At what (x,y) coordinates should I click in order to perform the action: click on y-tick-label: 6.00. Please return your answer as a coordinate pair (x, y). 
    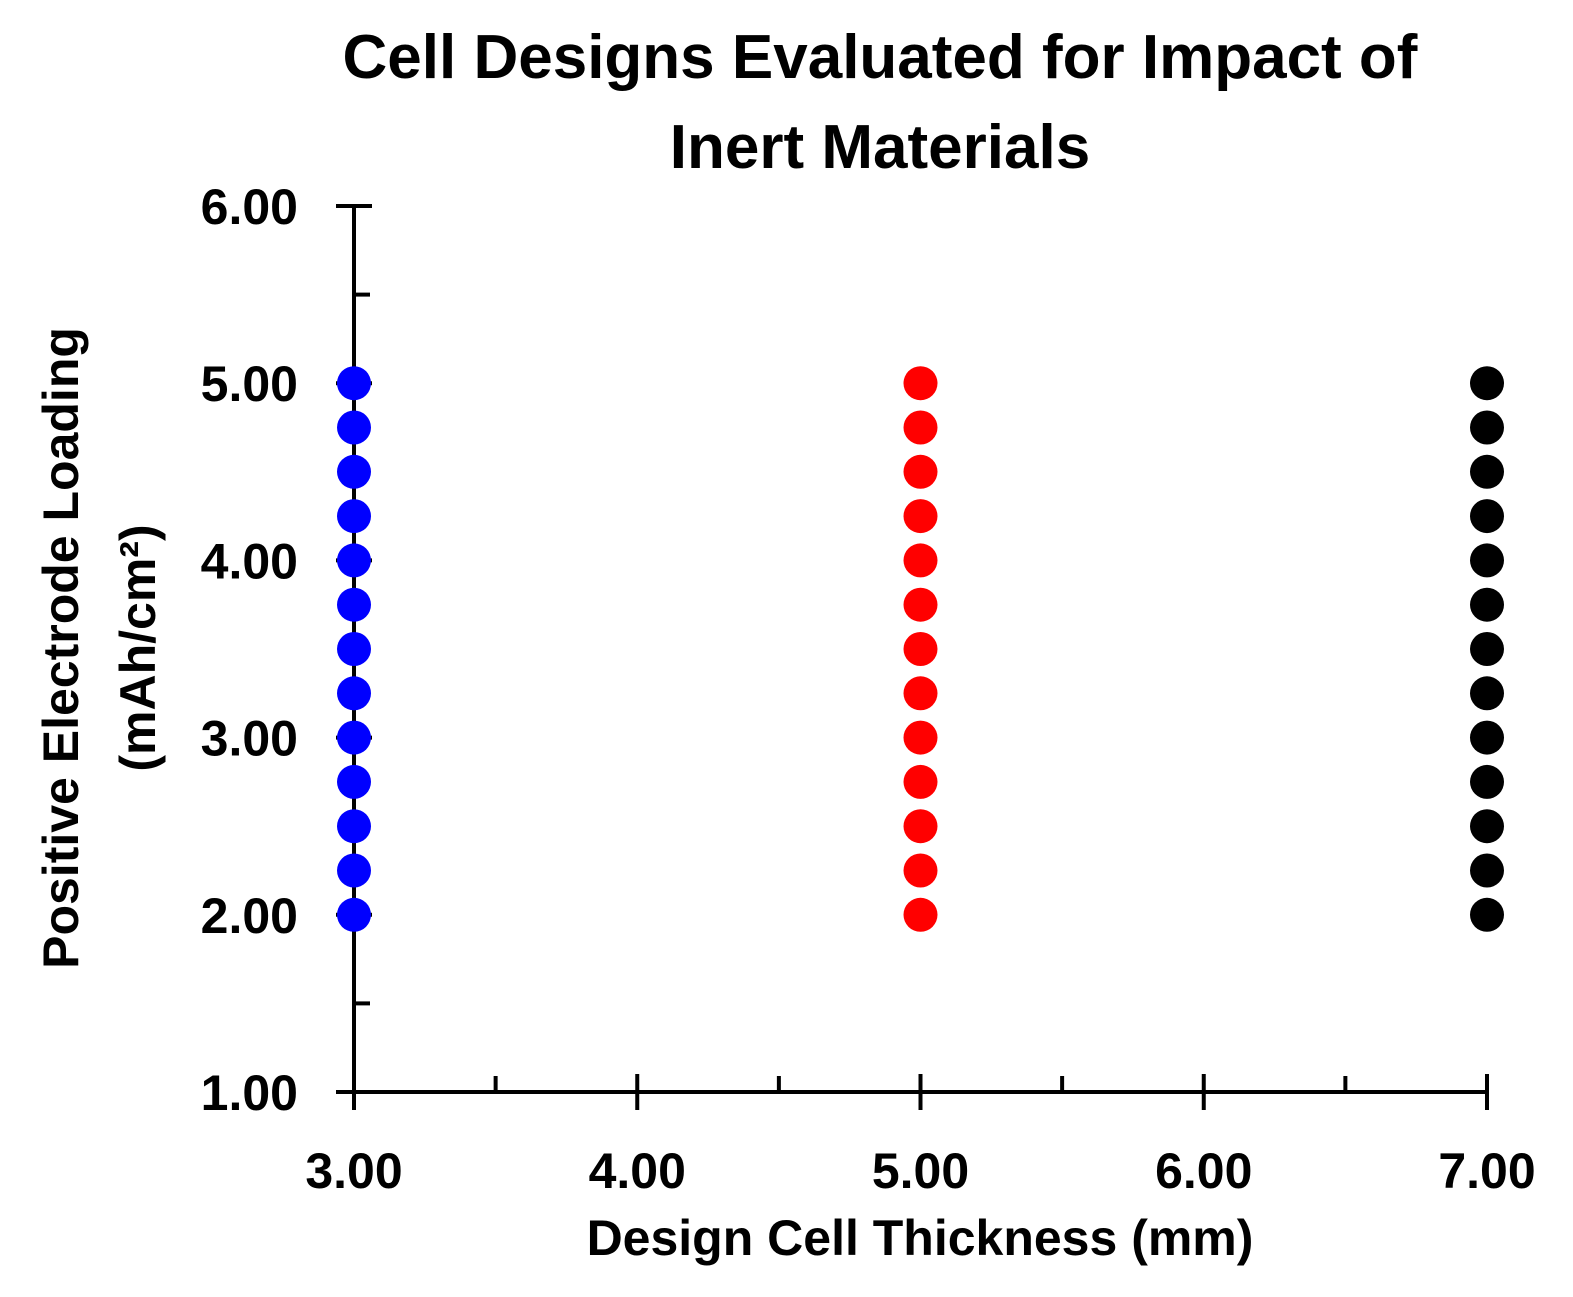
    Looking at the image, I should click on (249, 207).